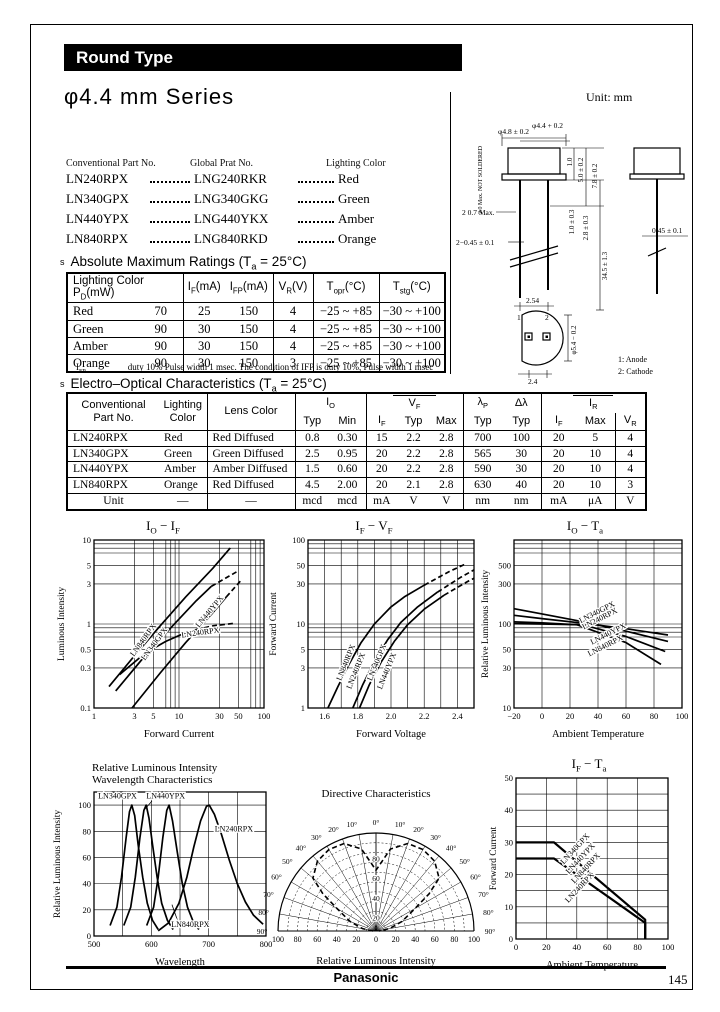 The height and width of the screenshot is (1012, 720). What do you see at coordinates (85, 668) in the screenshot?
I see `svg-text: 0.3` at bounding box center [85, 668].